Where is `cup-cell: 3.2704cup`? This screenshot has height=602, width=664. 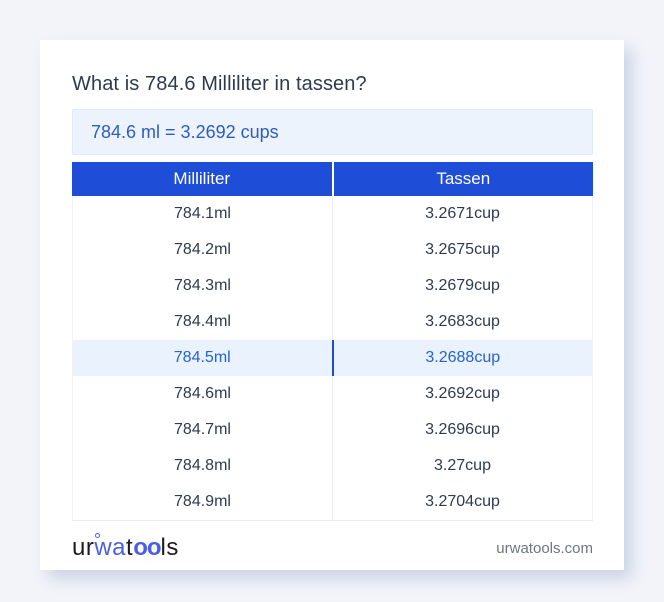
cup-cell: 3.2704cup is located at coordinates (462, 501).